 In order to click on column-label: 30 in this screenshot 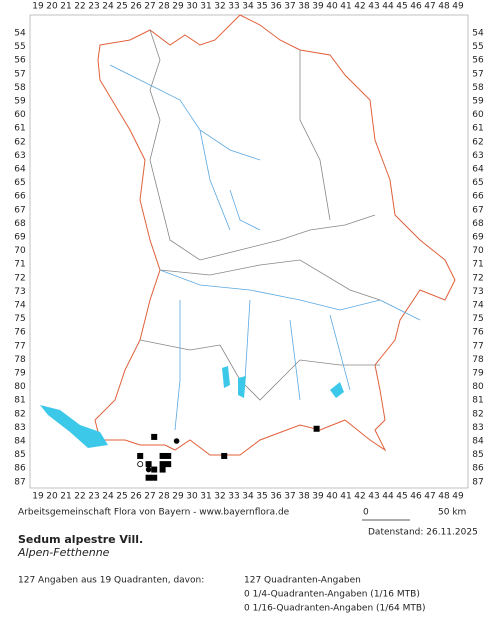, I will do `click(192, 497)`.